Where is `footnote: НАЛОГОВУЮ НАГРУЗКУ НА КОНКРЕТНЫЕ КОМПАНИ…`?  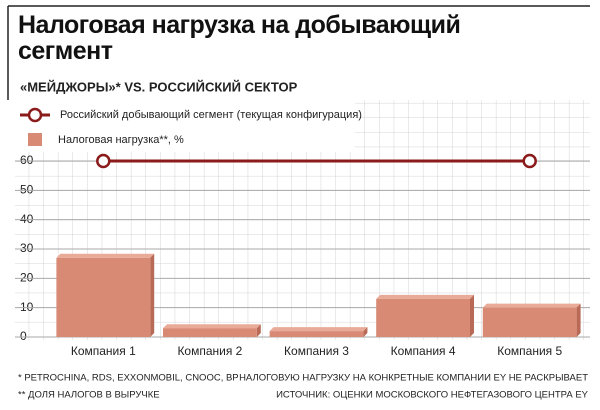 footnote: НАЛОГОВУЮ НАГРУЗКУ НА КОНКРЕТНЫЕ КОМПАНИ… is located at coordinates (413, 378).